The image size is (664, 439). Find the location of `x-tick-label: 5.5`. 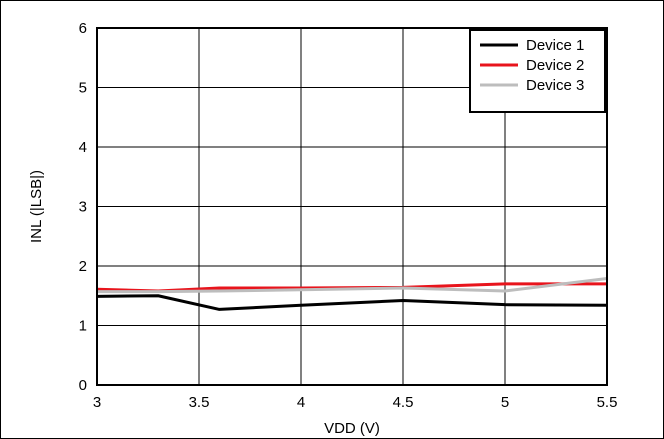

x-tick-label: 5.5 is located at coordinates (607, 402).